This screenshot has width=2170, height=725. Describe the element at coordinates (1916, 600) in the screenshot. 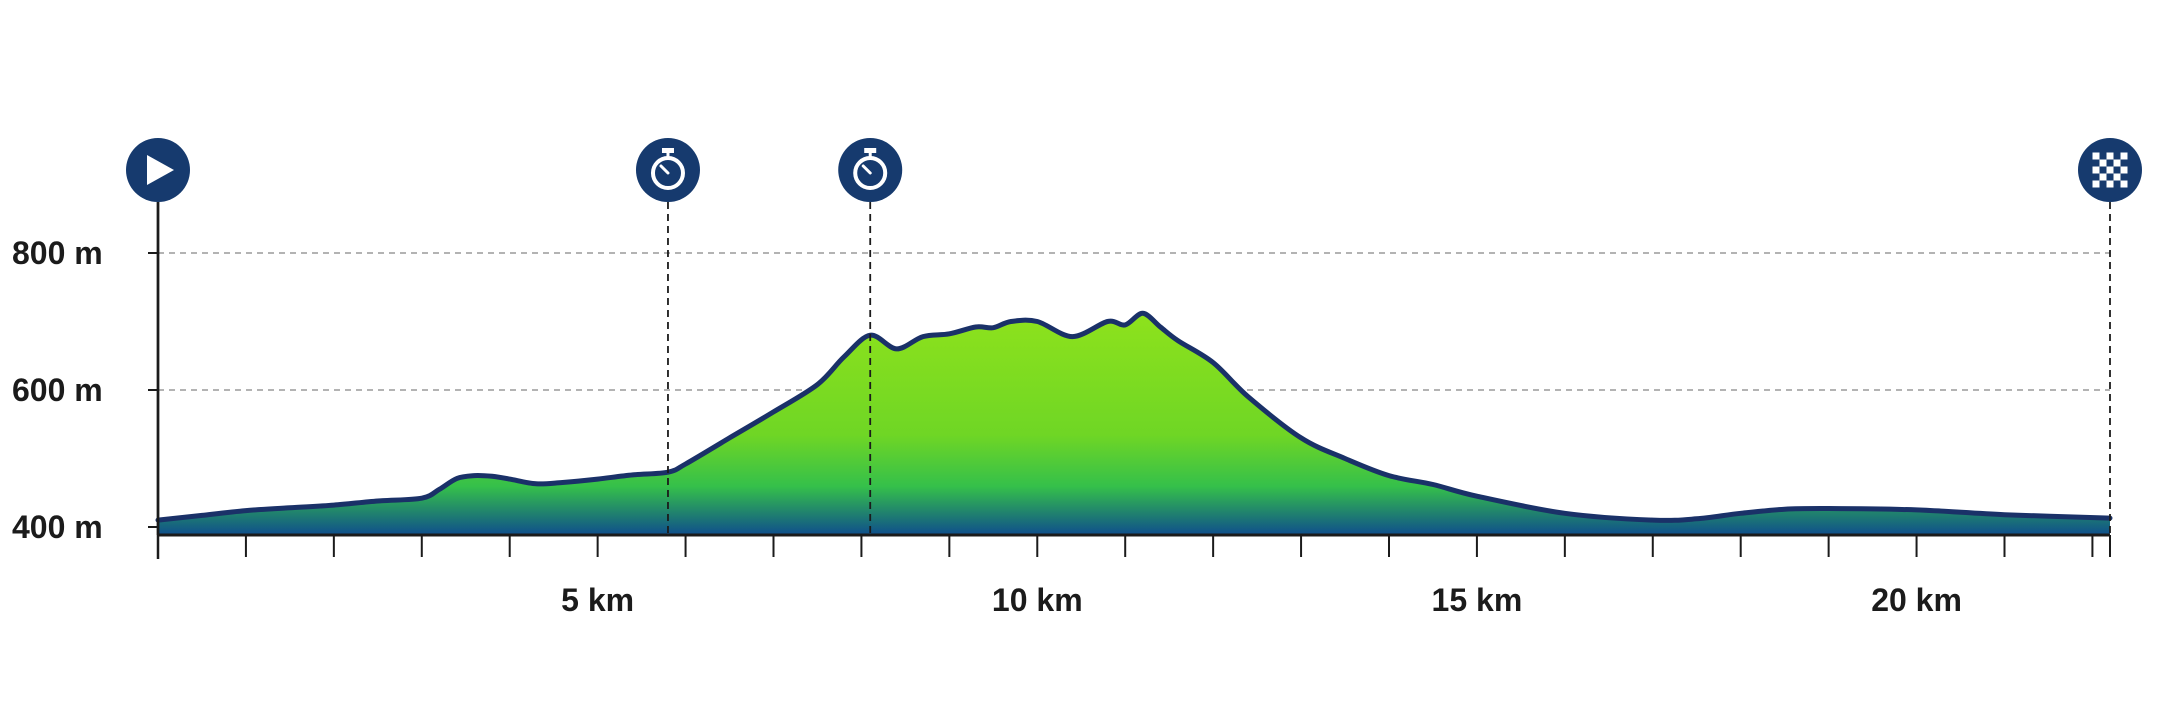

I see `x-tick-label: 20 km` at that location.